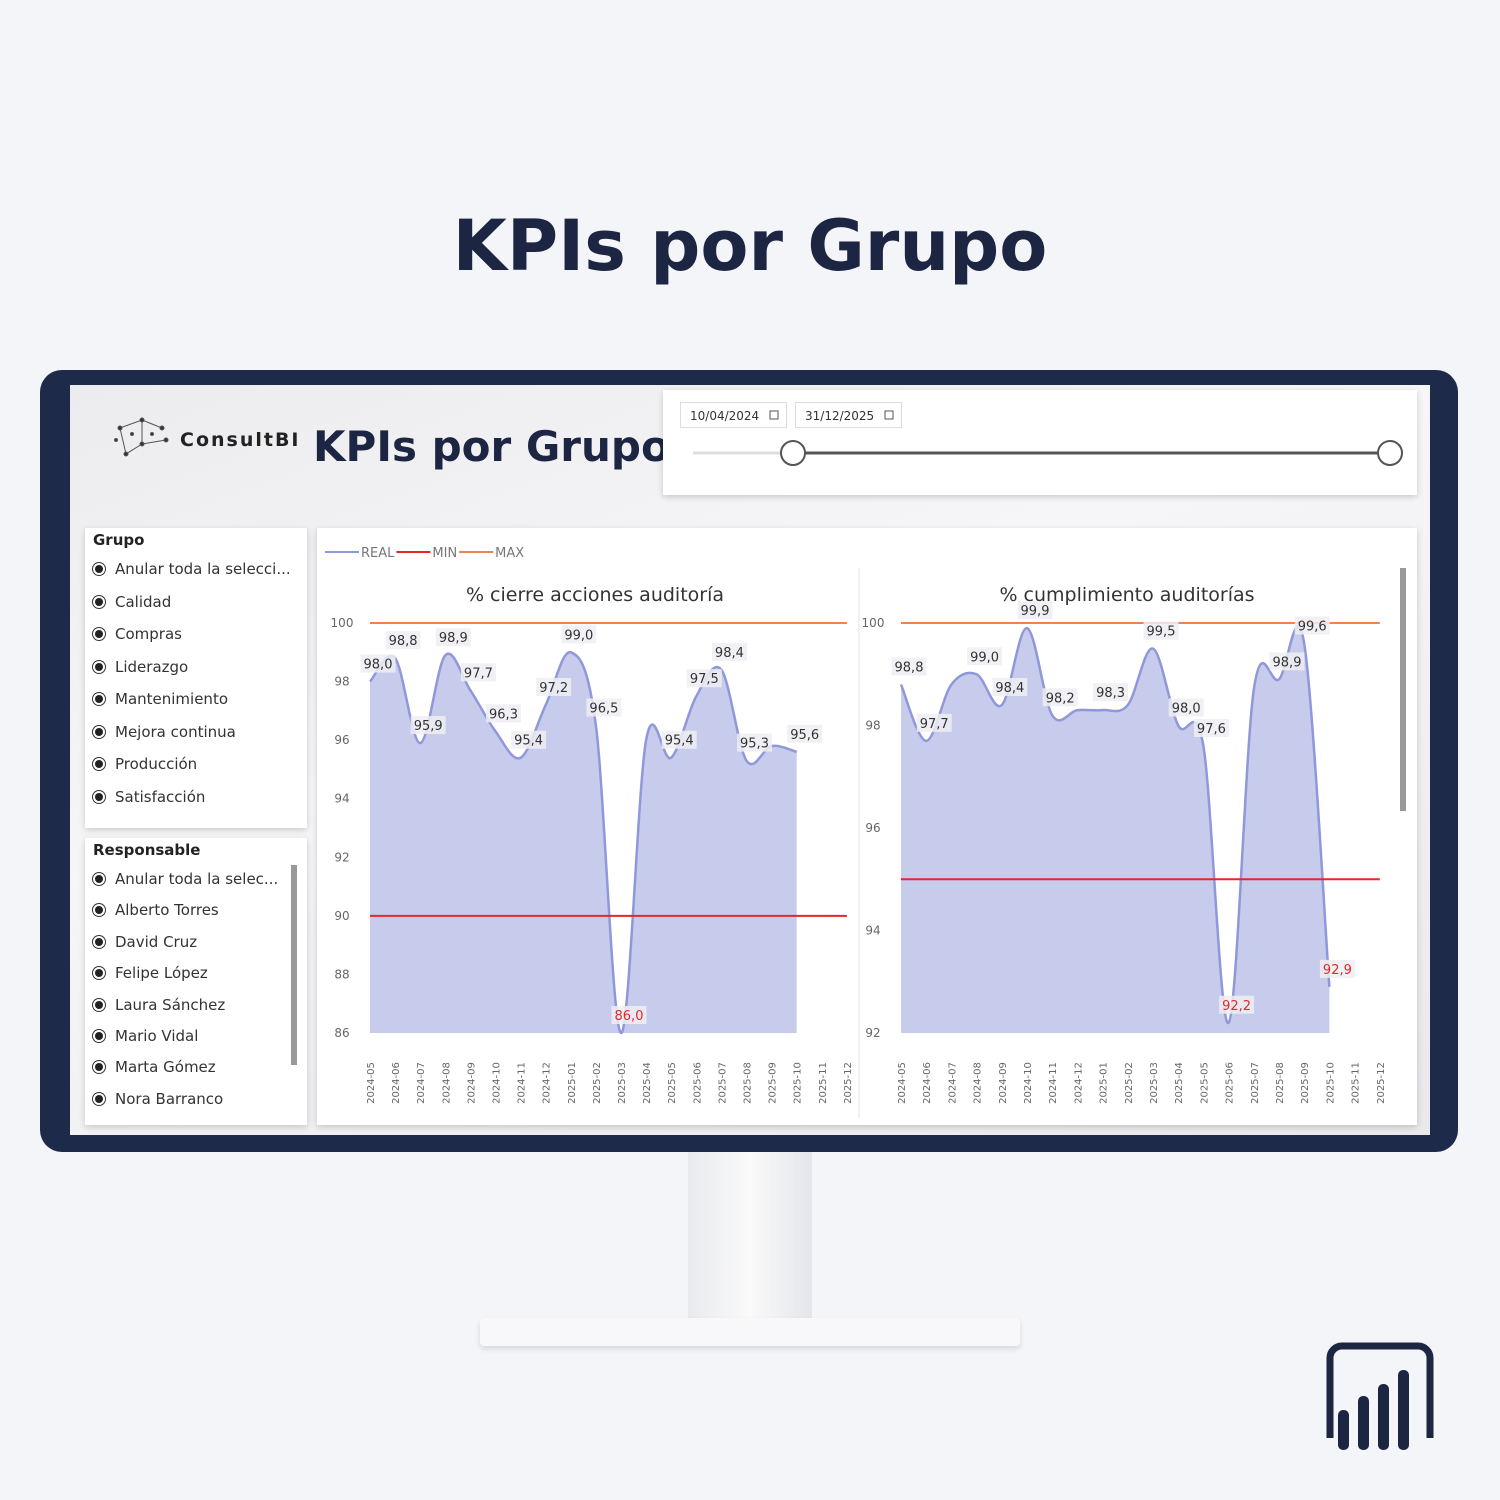 The height and width of the screenshot is (1500, 1500). I want to click on data-label: 92,9, so click(1337, 970).